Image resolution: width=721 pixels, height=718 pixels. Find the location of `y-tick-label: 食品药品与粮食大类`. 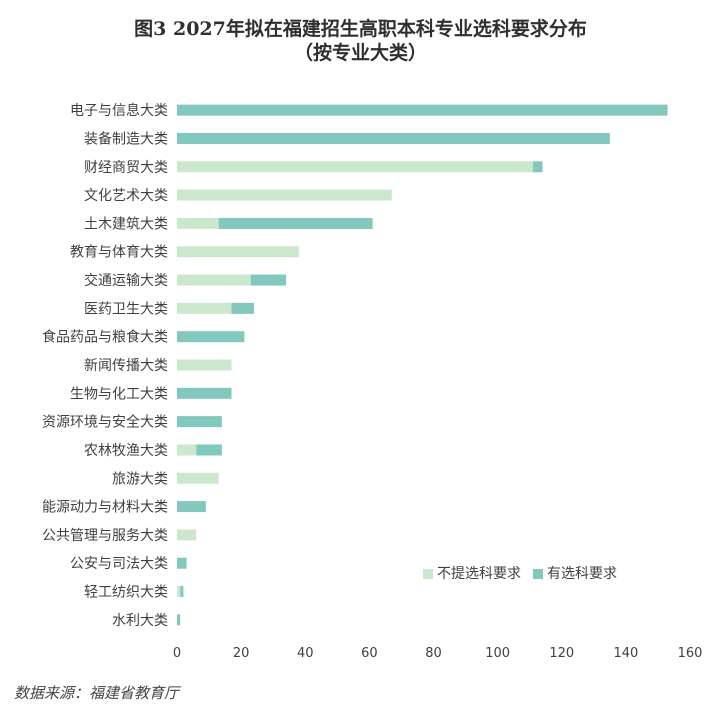

y-tick-label: 食品药品与粮食大类 is located at coordinates (105, 337).